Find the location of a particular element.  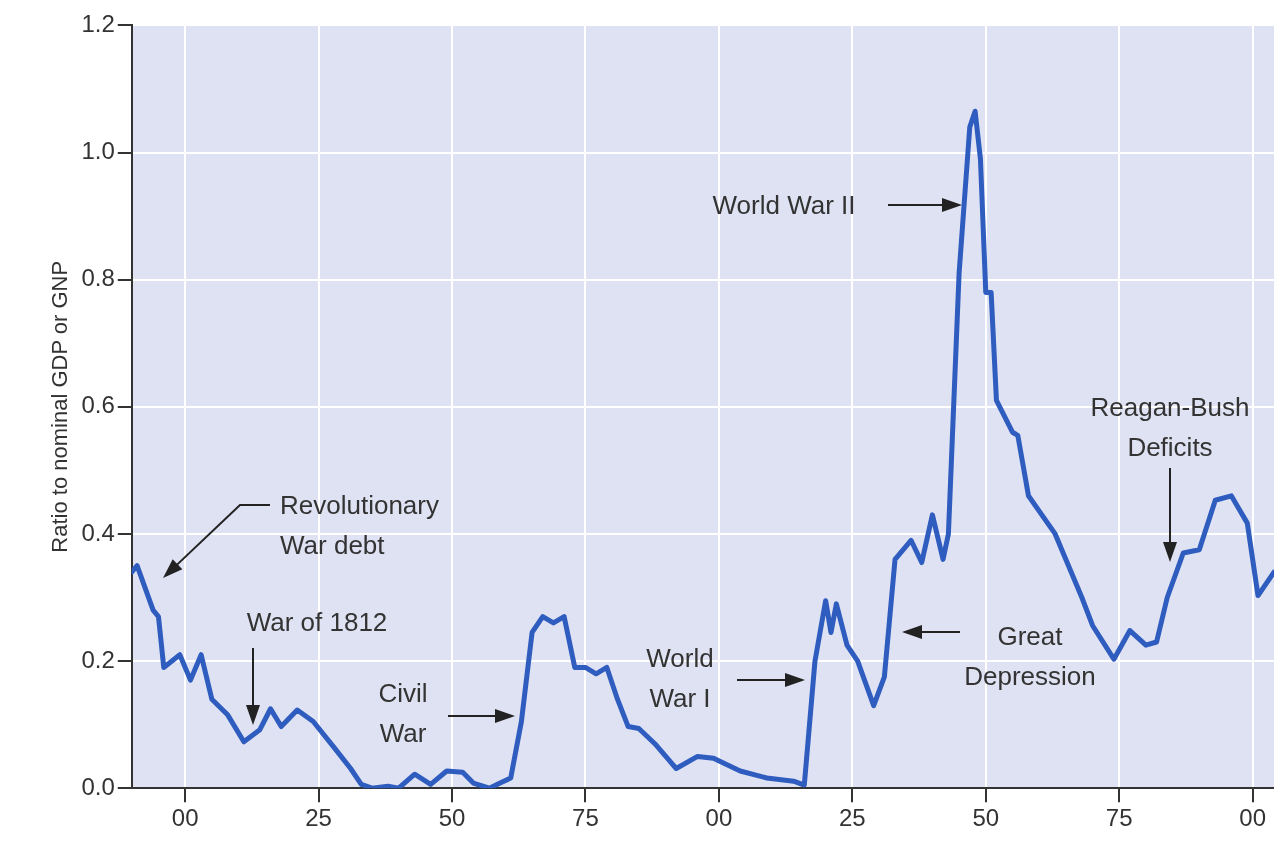

y-tick-label: 1.2 is located at coordinates (98, 24).